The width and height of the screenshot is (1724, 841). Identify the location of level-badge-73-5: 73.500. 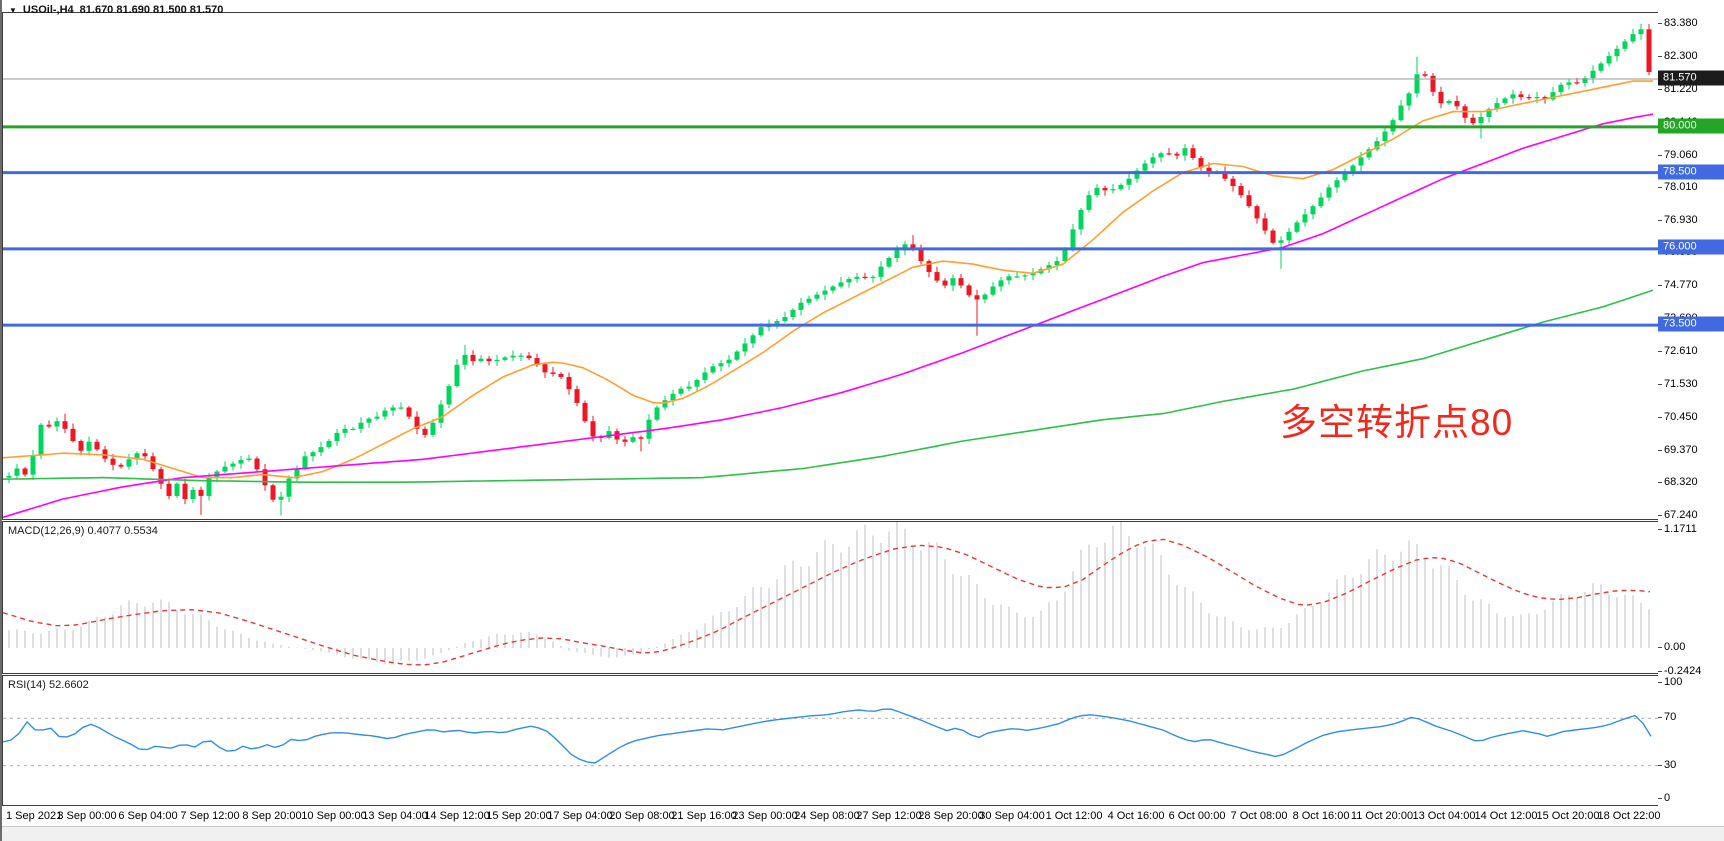
(1691, 324).